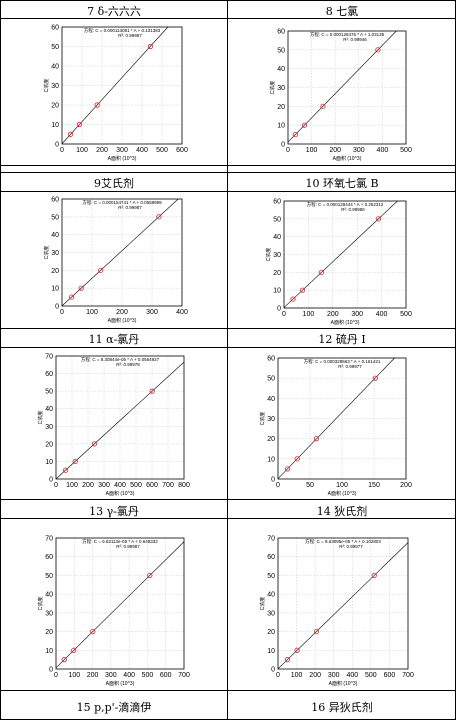 This screenshot has height=720, width=456. What do you see at coordinates (49, 444) in the screenshot?
I see `chart-5-y-tick-label: 20` at bounding box center [49, 444].